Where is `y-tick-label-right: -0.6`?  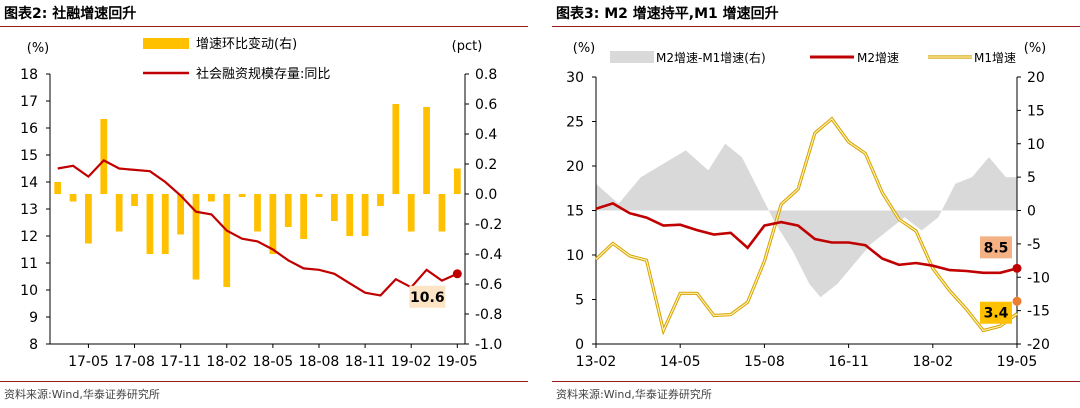
y-tick-label-right: -0.6 is located at coordinates (488, 285).